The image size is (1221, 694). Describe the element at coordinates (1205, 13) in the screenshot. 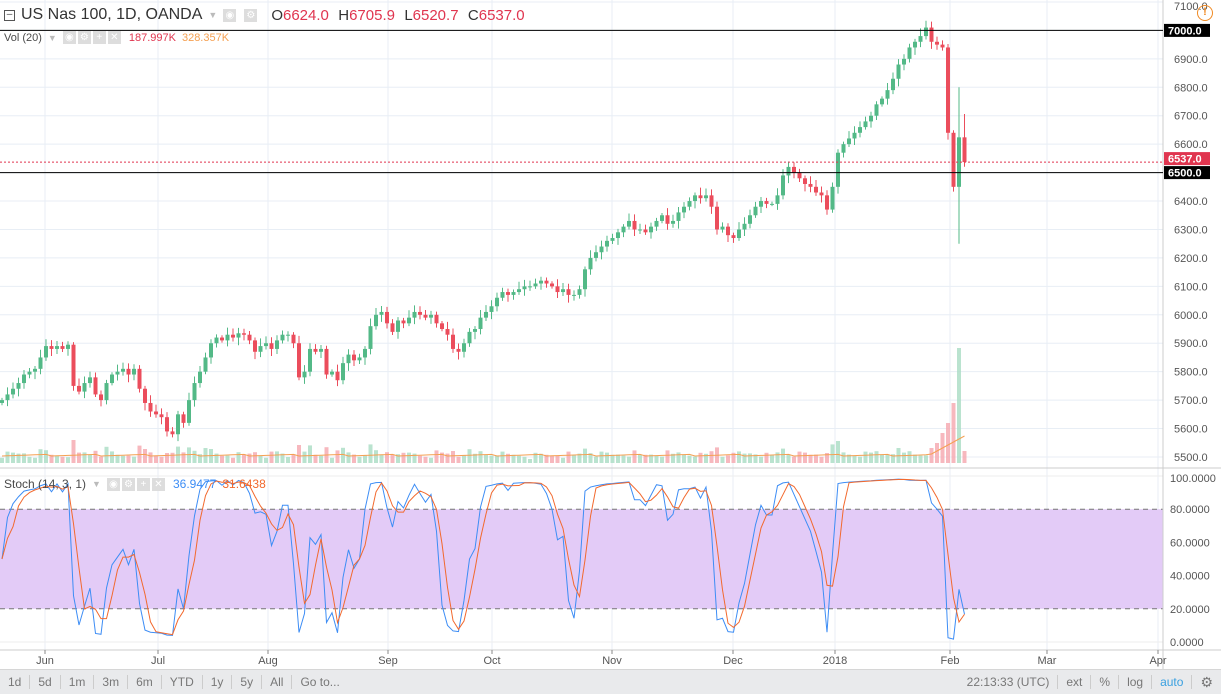

I see `alert-icon: !` at that location.